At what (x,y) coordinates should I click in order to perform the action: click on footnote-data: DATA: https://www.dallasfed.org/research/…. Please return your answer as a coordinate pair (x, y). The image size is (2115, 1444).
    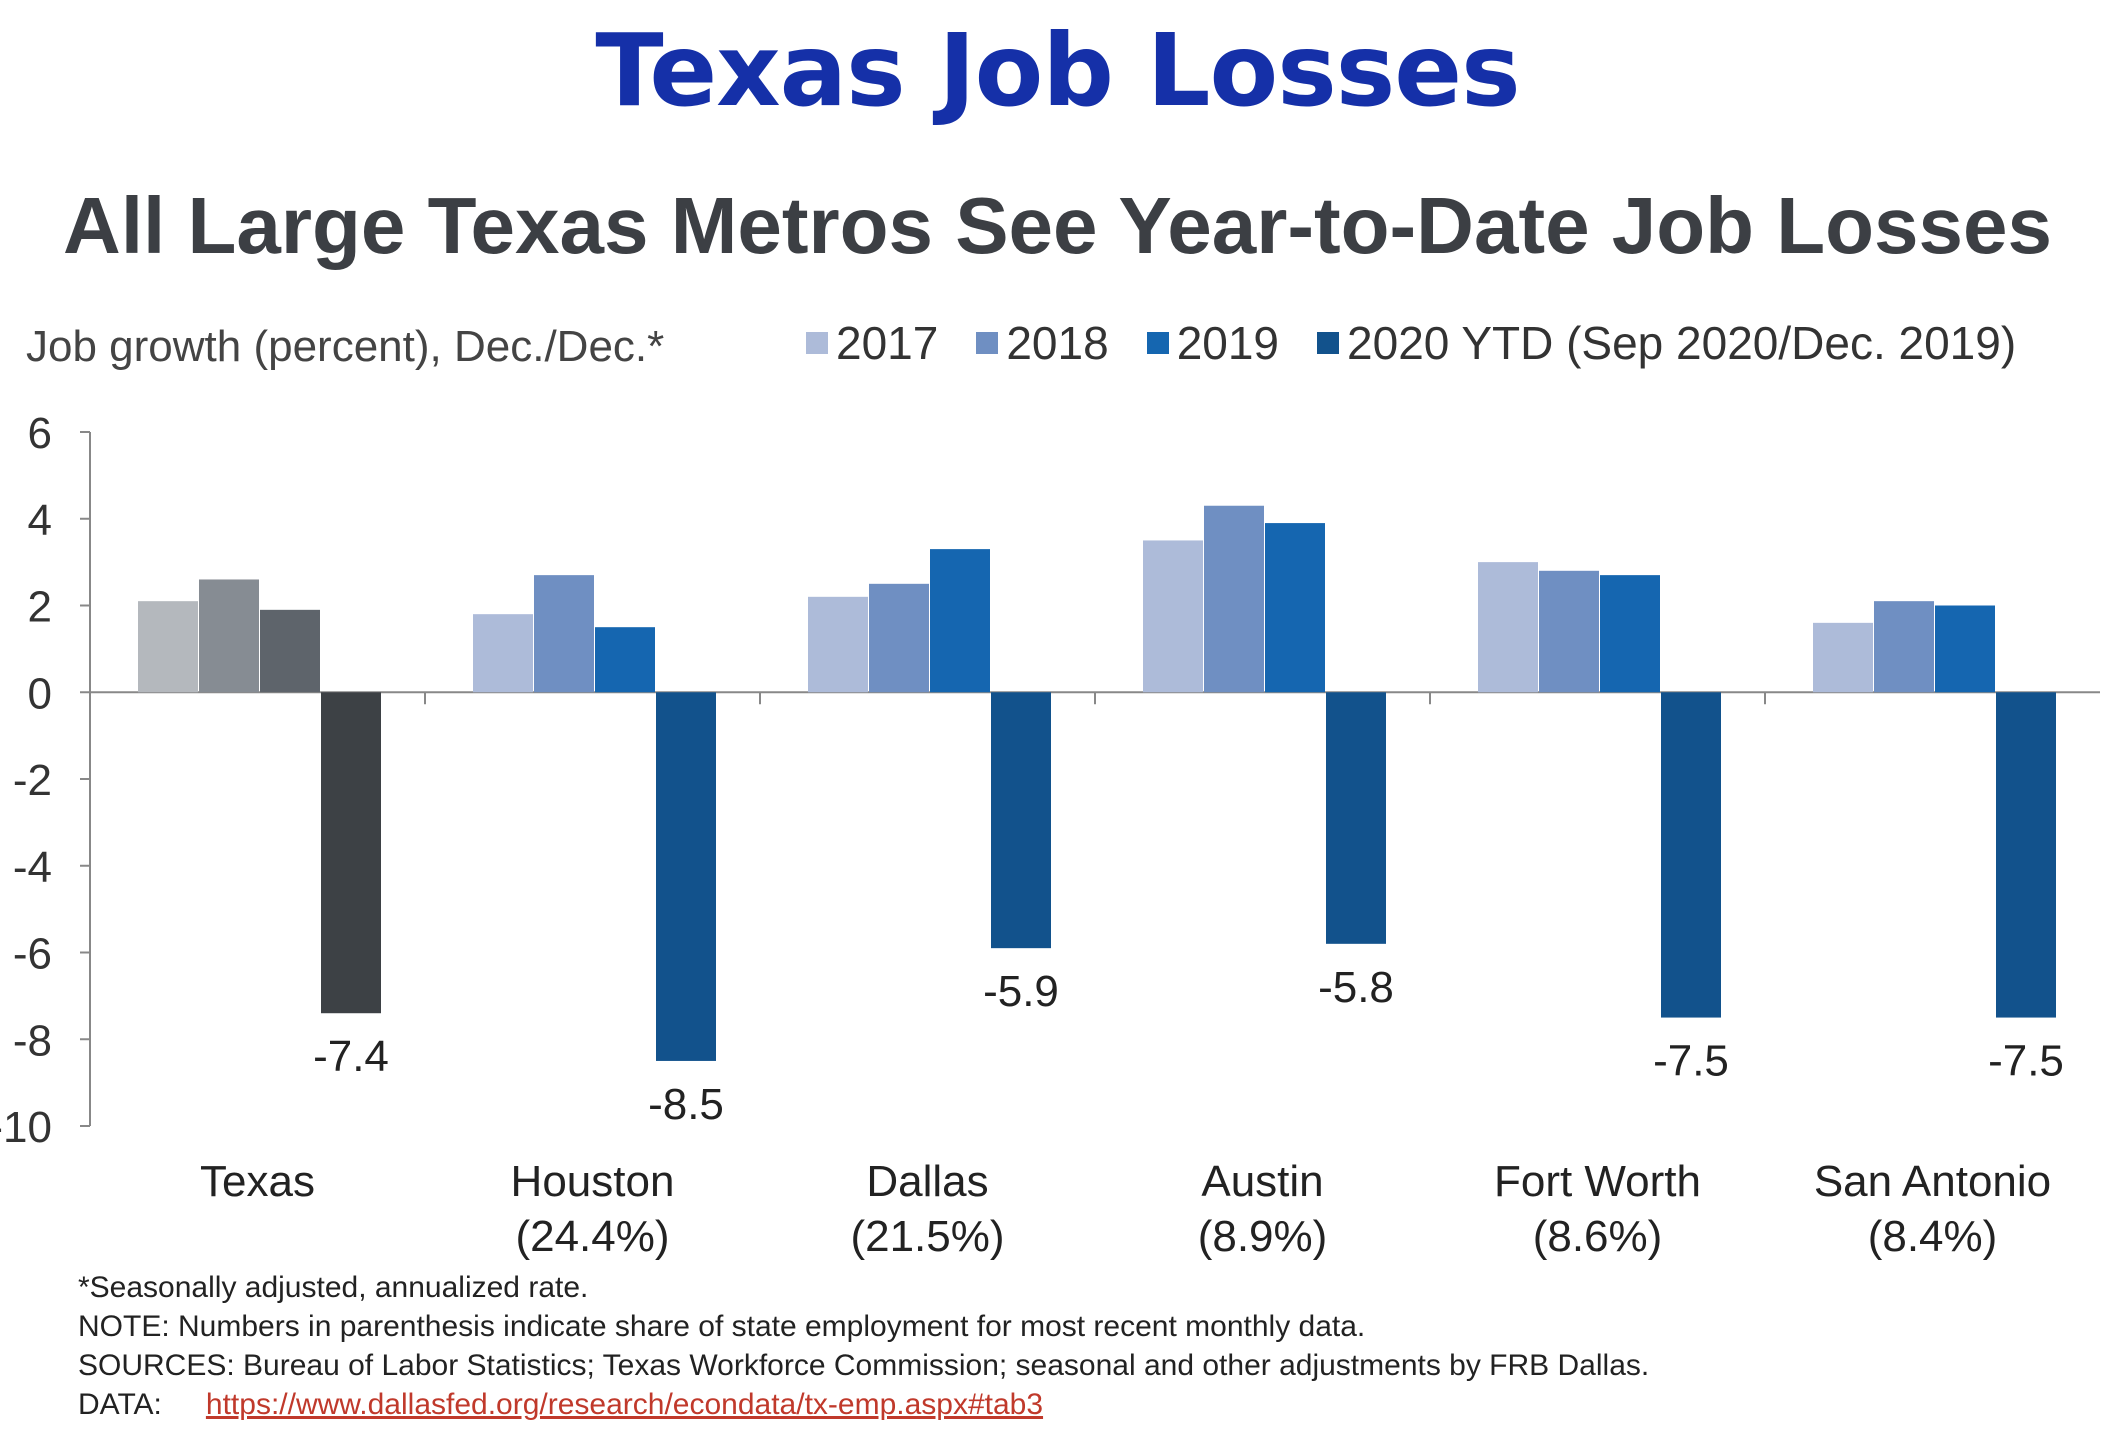
    Looking at the image, I should click on (863, 1404).